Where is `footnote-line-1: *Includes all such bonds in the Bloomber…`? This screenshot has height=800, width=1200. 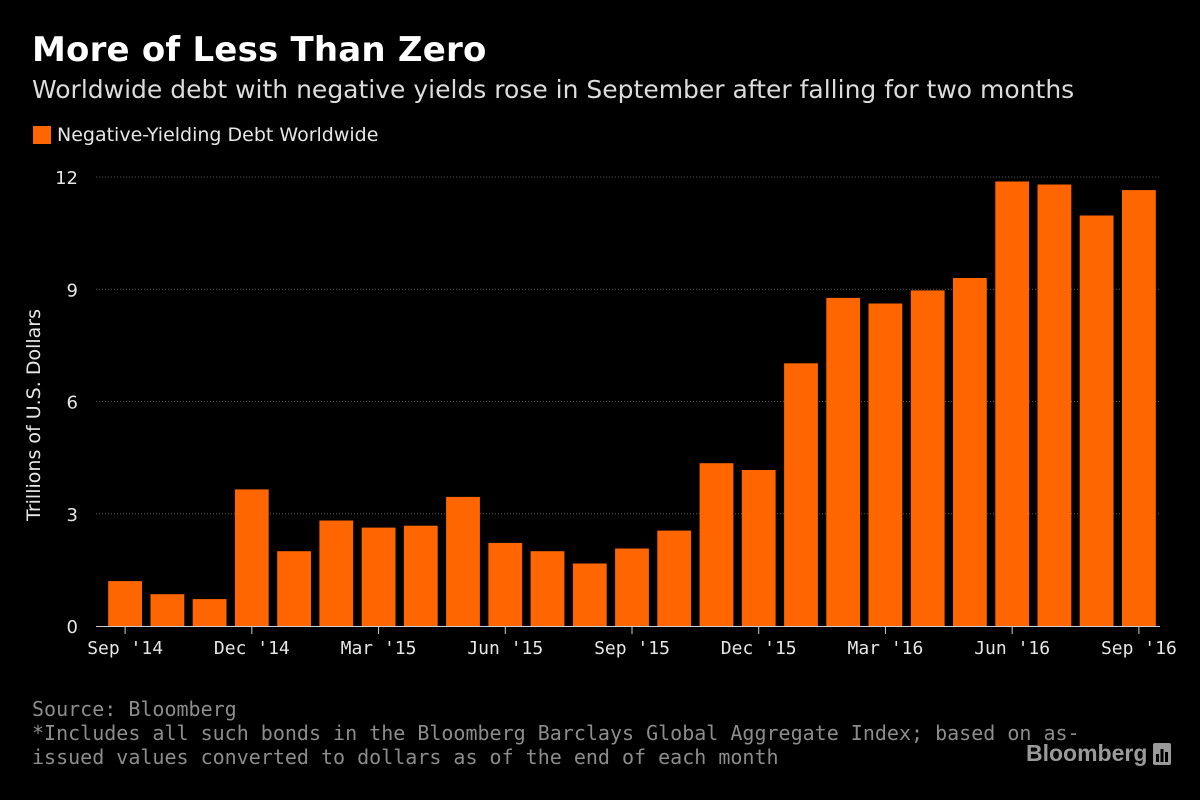
footnote-line-1: *Includes all such bonds in the Bloomber… is located at coordinates (556, 733).